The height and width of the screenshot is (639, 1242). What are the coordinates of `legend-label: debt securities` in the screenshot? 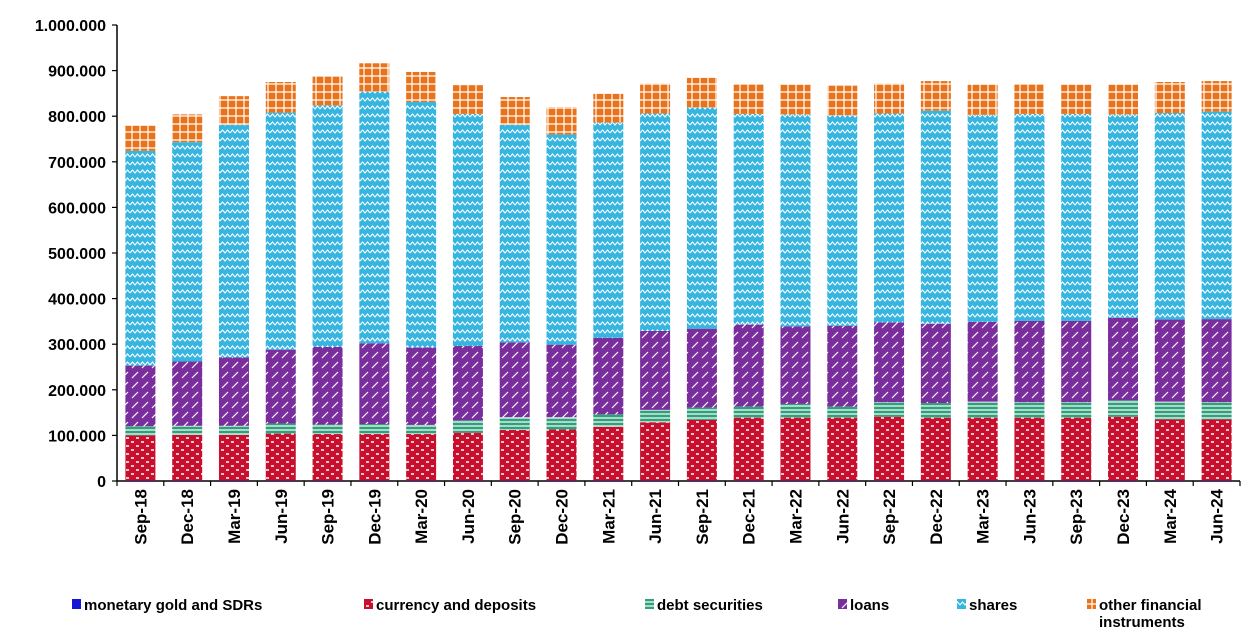 It's located at (710, 605).